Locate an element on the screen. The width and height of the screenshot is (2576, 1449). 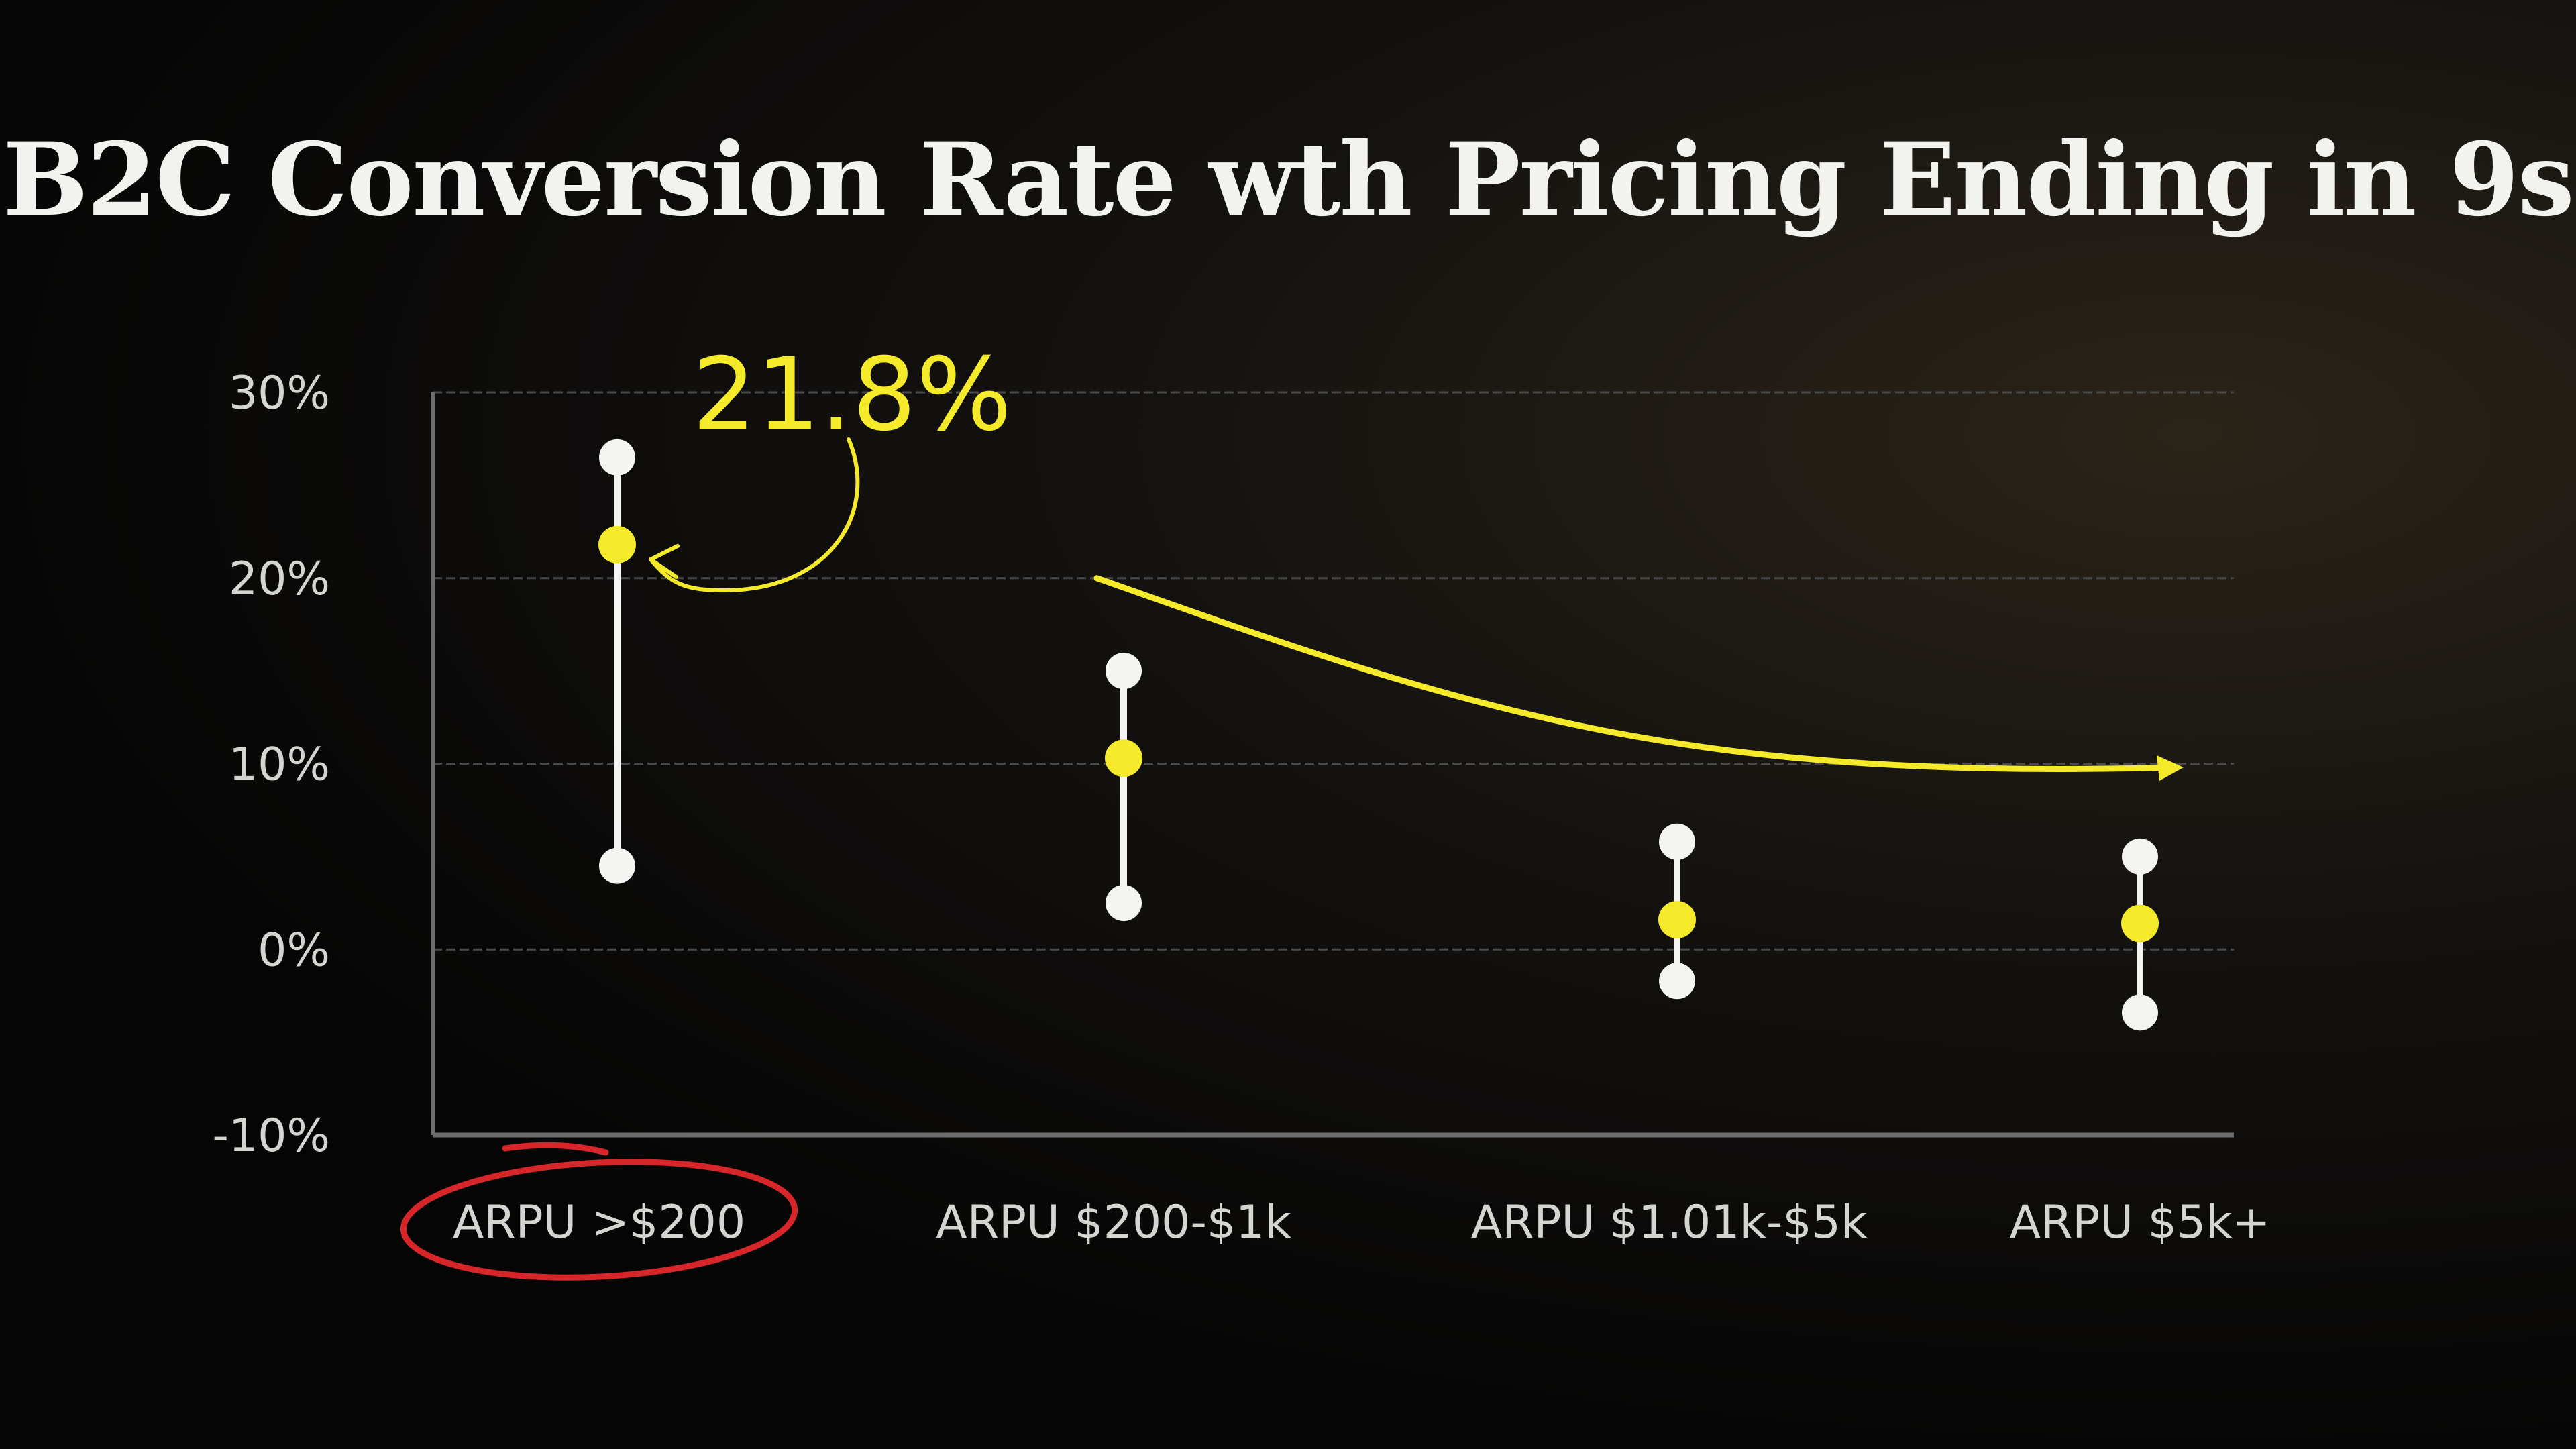
x-tick-label: ARPU >$200 is located at coordinates (599, 1222).